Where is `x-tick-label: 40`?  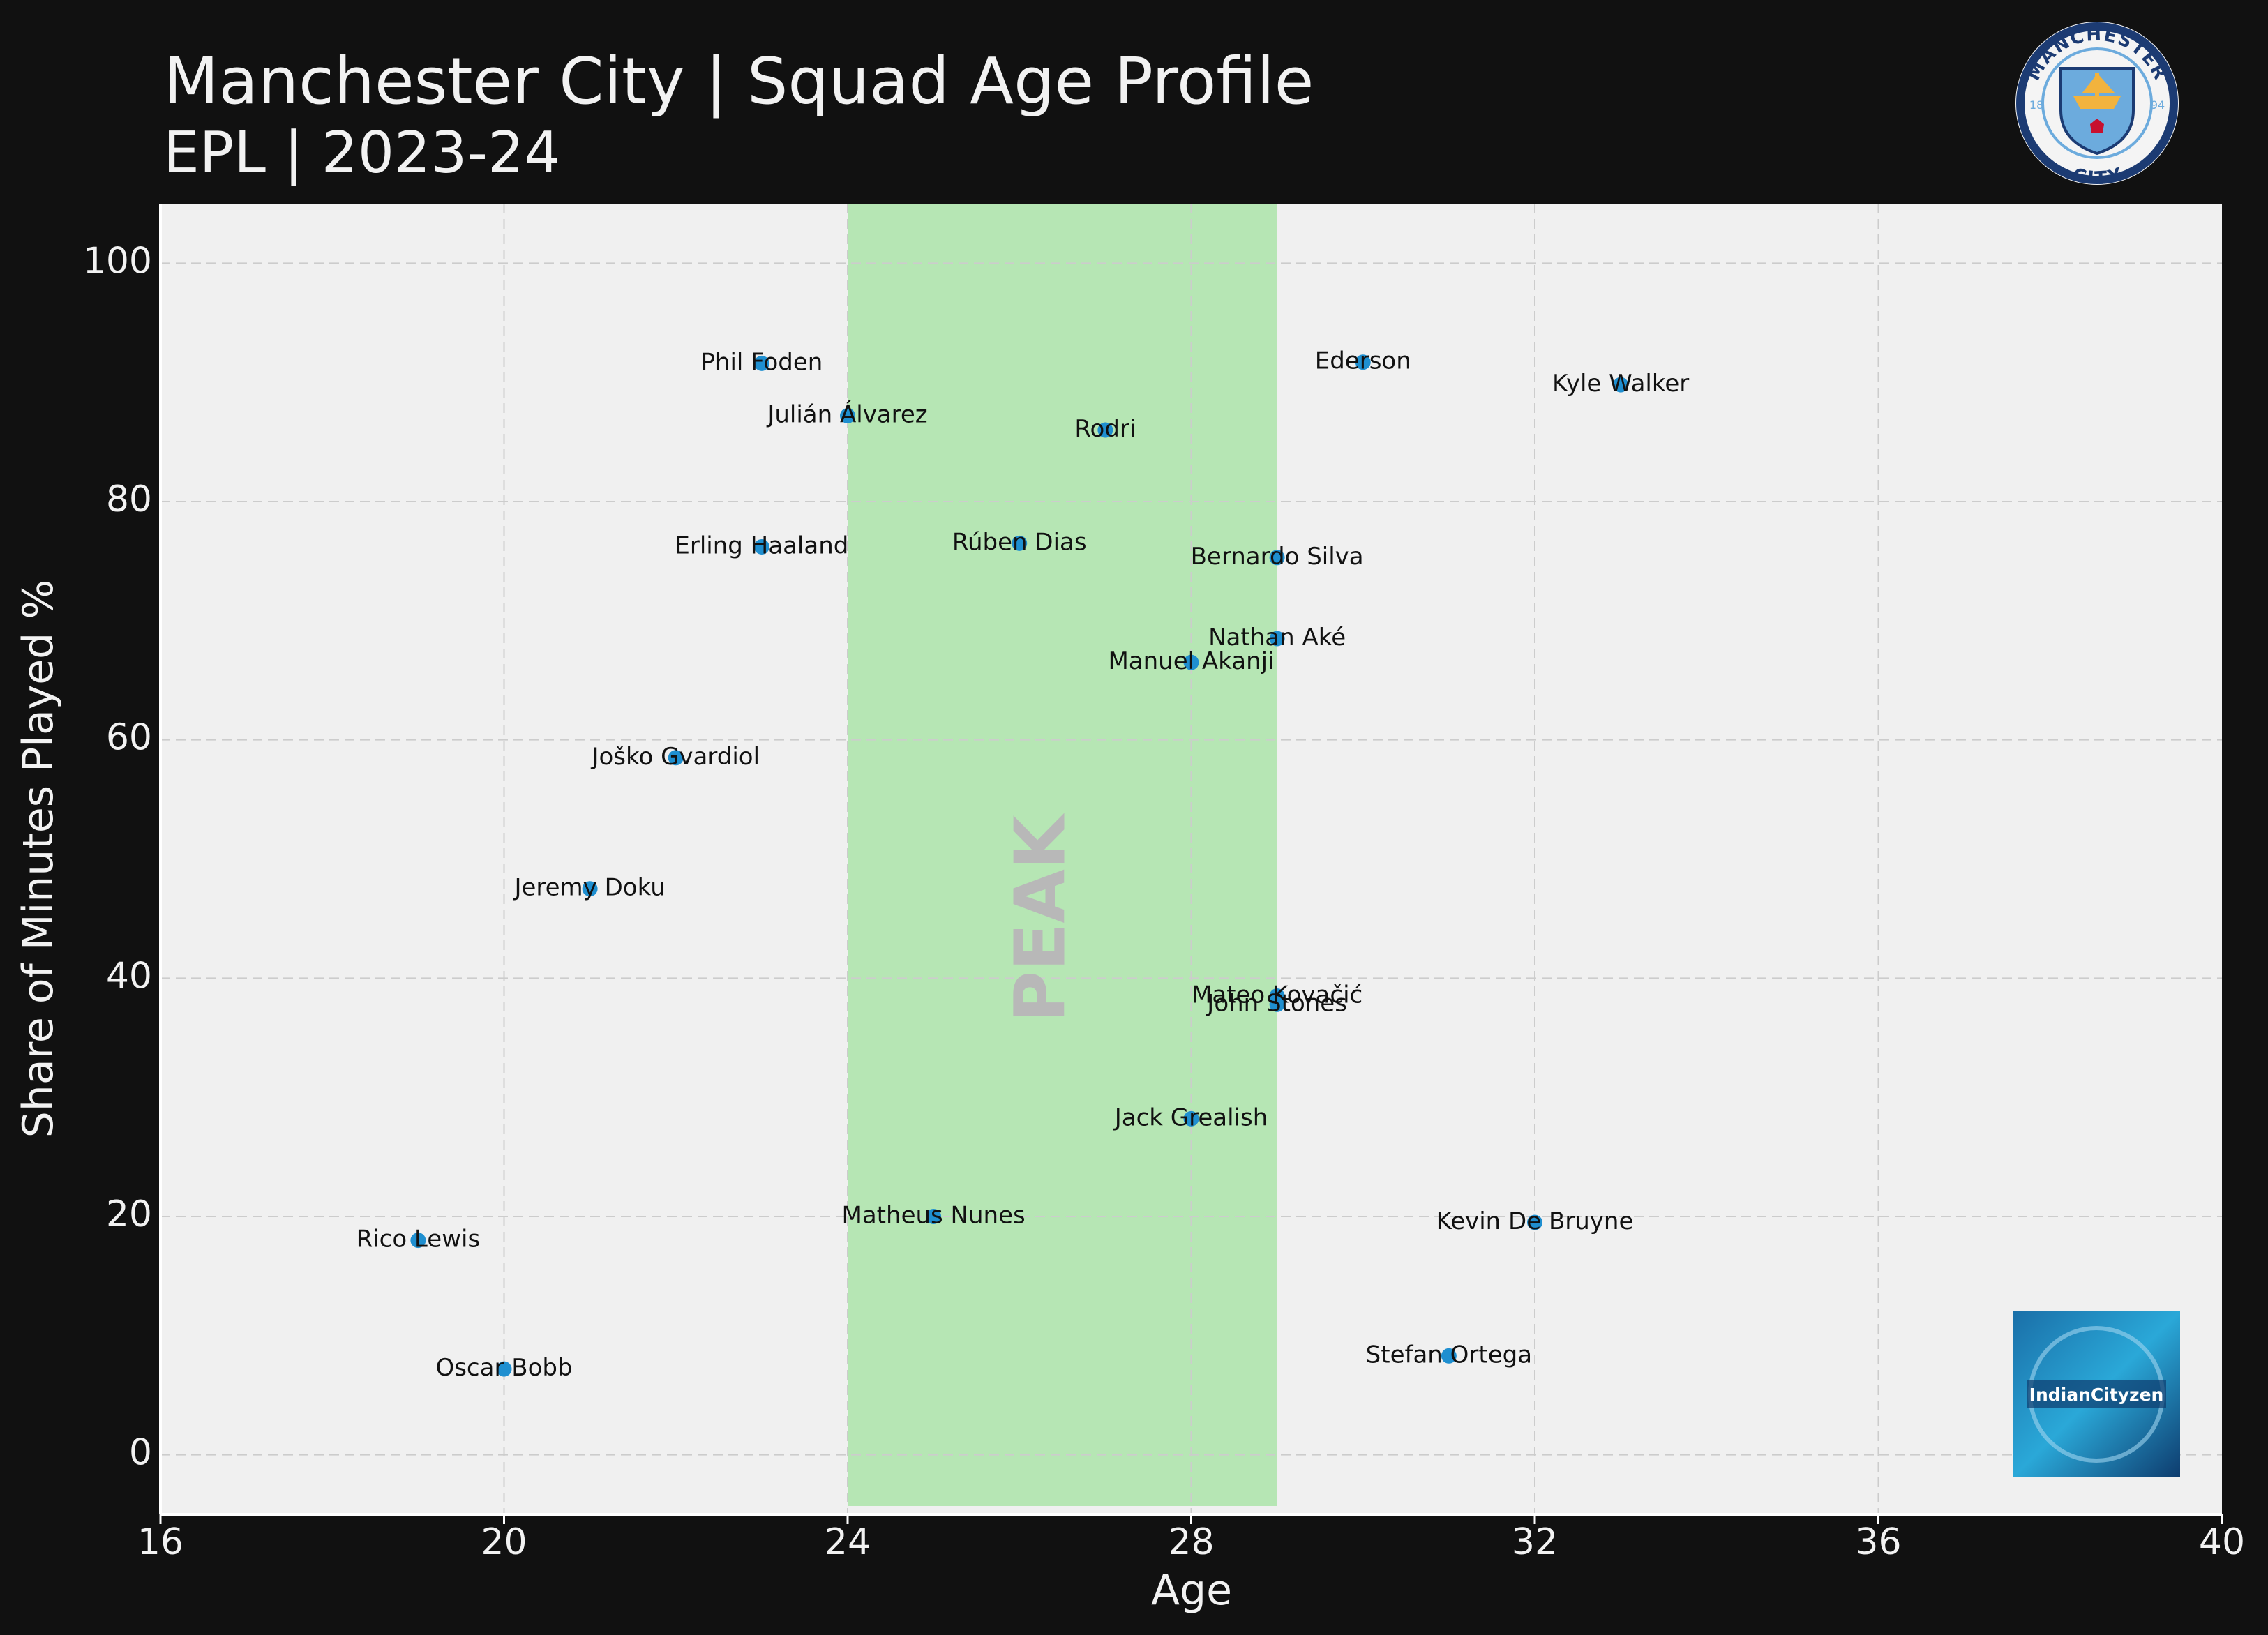
x-tick-label: 40 is located at coordinates (2222, 1542).